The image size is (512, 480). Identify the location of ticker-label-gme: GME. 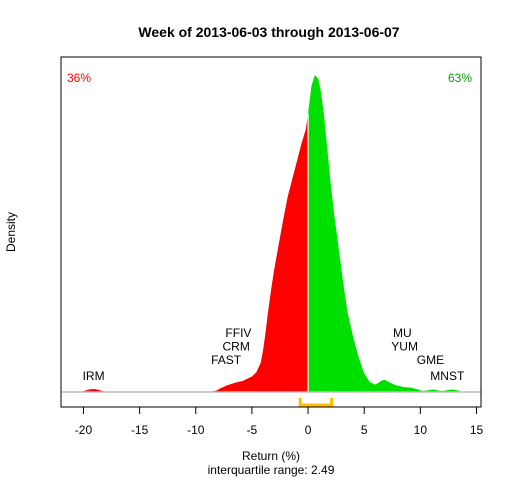
(430, 360).